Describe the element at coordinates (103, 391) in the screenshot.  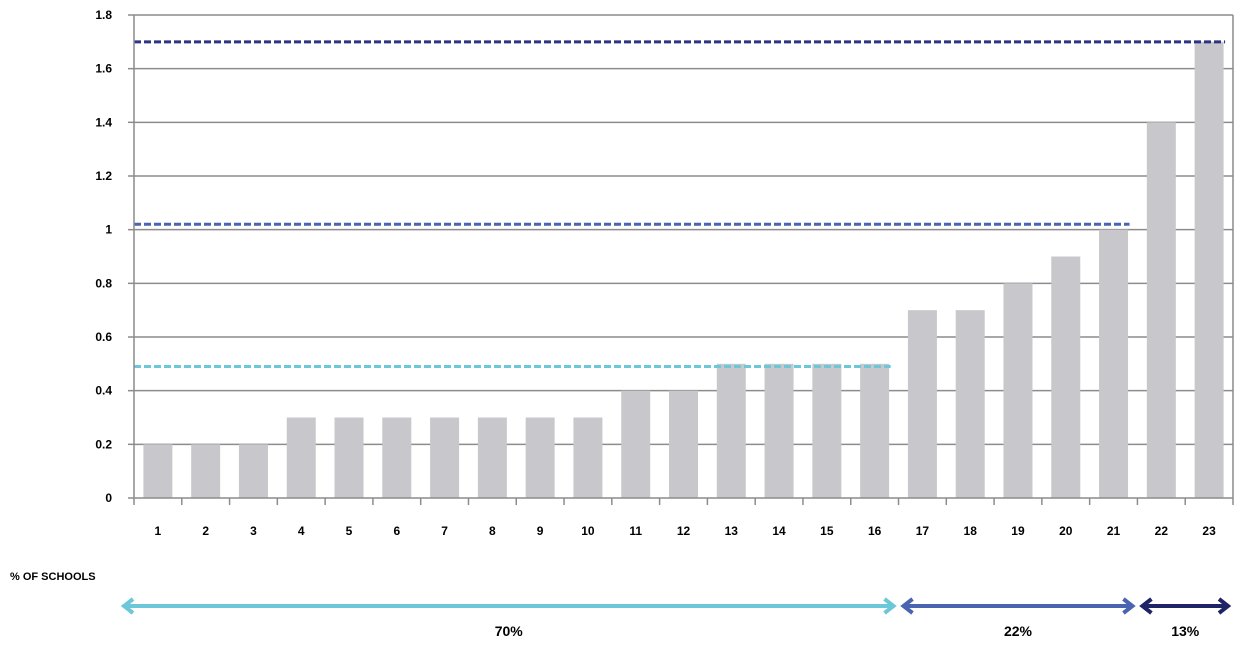
I see `y-tick-label: 0.4` at that location.